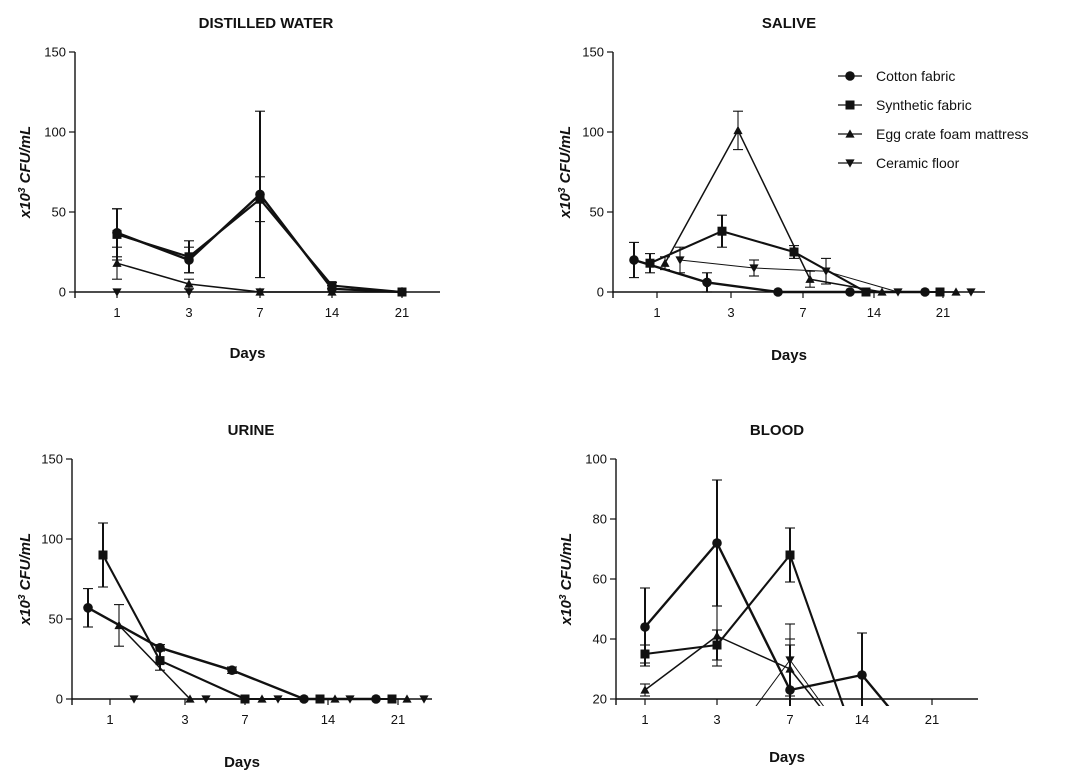  What do you see at coordinates (266, 23) in the screenshot?
I see `chart-title: DISTILLED WATER` at bounding box center [266, 23].